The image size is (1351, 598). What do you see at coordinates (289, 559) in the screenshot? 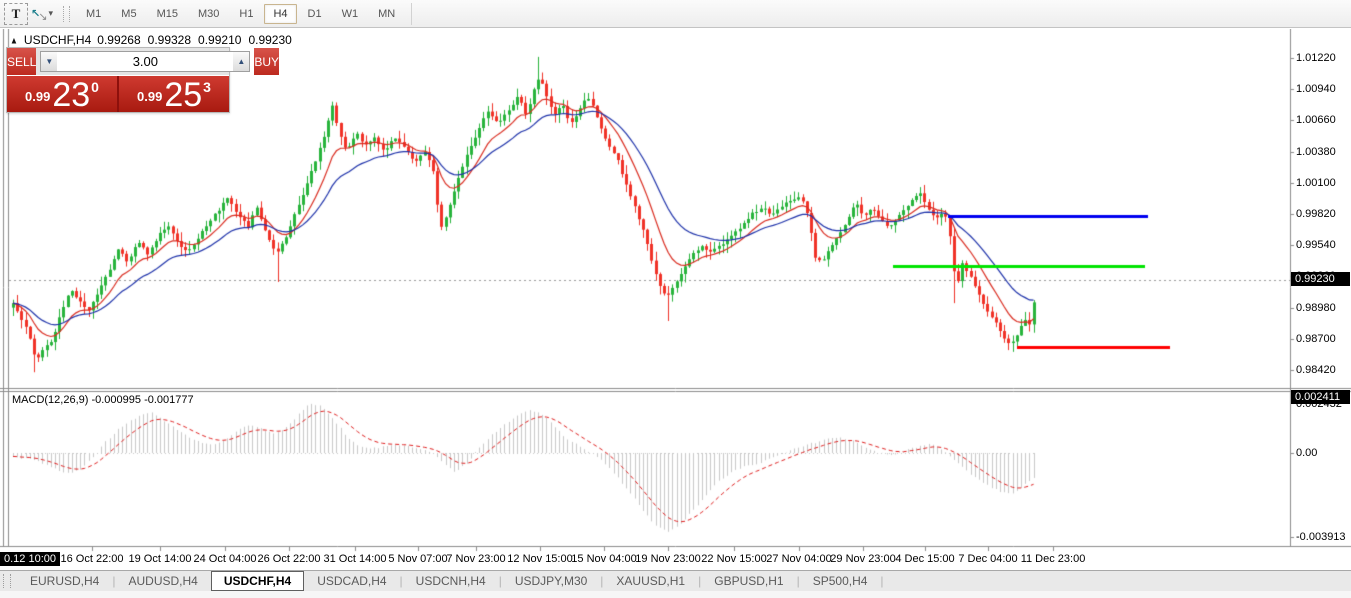
I see `time-tick-label: 26 Oct 22:00` at bounding box center [289, 559].